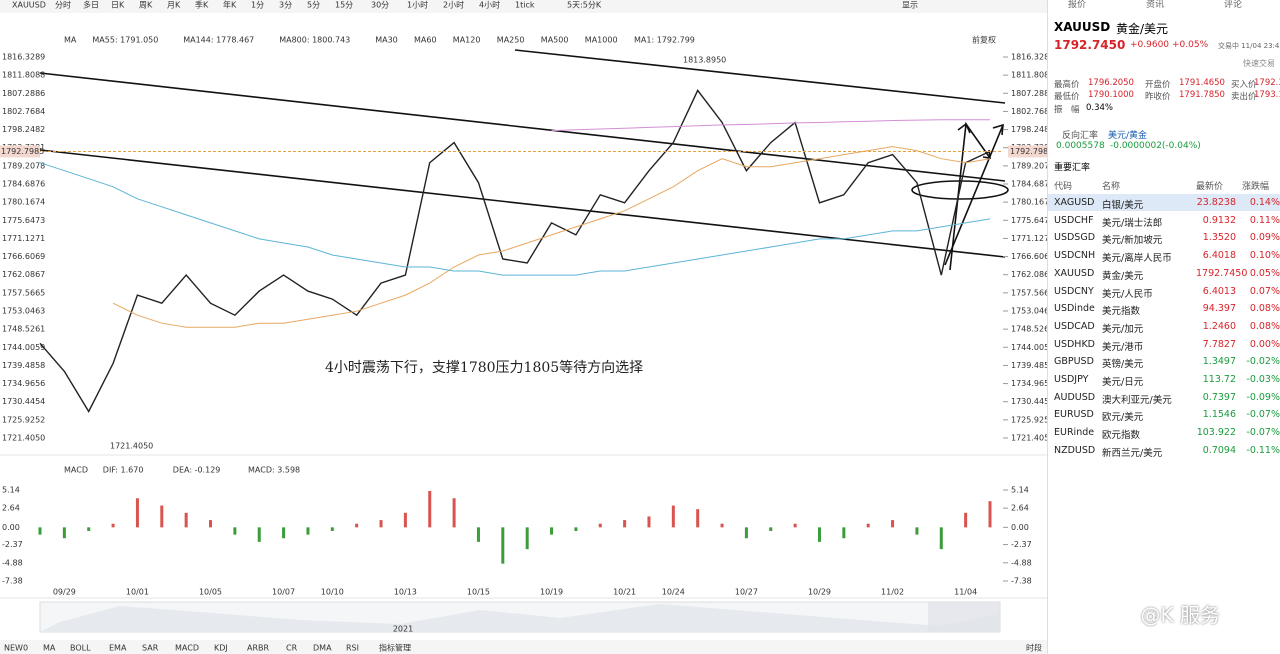 The height and width of the screenshot is (654, 1280). Describe the element at coordinates (1164, 273) in the screenshot. I see `table-row: XAUUSD 黄金/美元 1792.7450 0.05%` at that location.